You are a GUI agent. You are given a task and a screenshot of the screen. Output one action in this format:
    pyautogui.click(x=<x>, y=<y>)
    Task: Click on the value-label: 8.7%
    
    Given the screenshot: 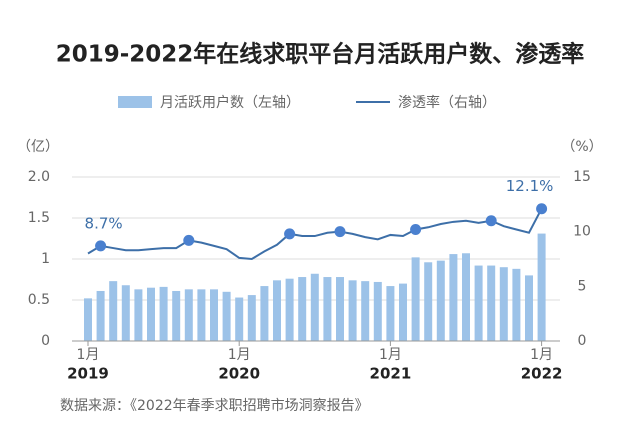 What is the action you would take?
    pyautogui.click(x=104, y=223)
    